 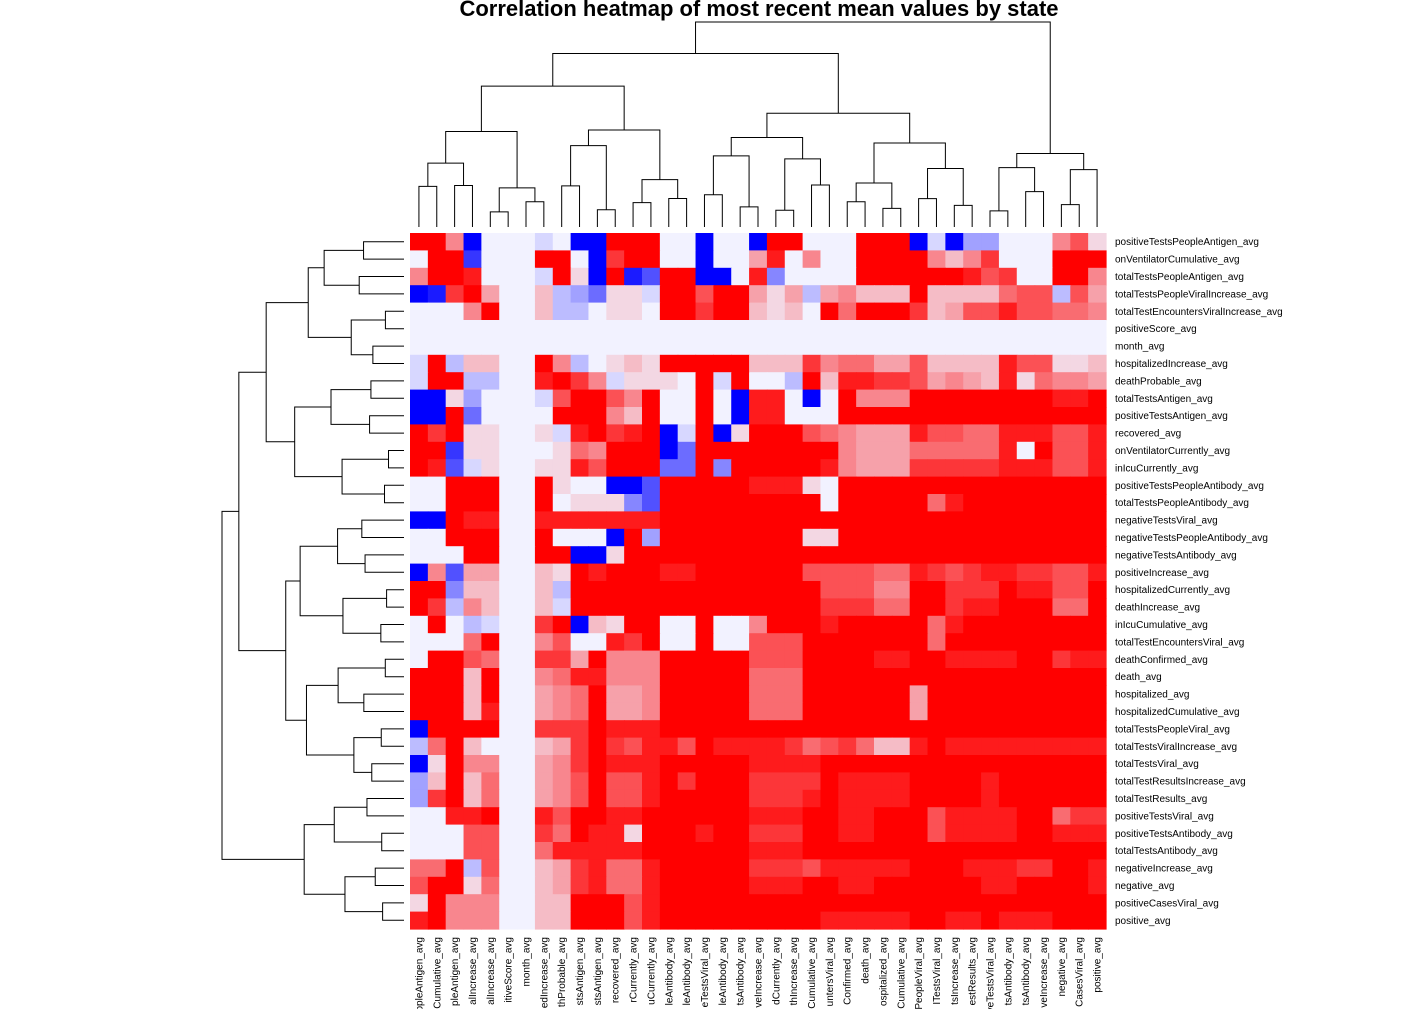 I want to click on row-label: hospitalizedIncrease_avg, so click(x=1171, y=364).